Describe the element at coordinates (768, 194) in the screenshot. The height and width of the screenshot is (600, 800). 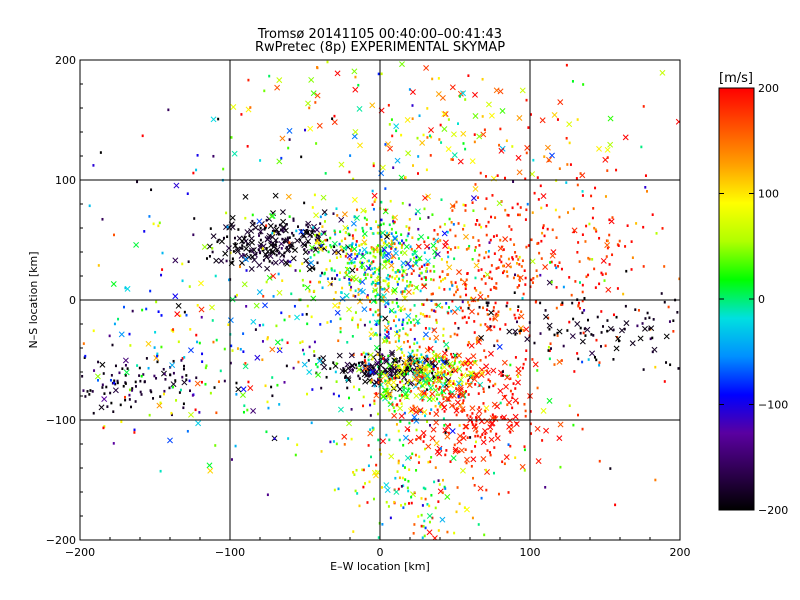
I see `colorbar-tick-label: 100` at that location.